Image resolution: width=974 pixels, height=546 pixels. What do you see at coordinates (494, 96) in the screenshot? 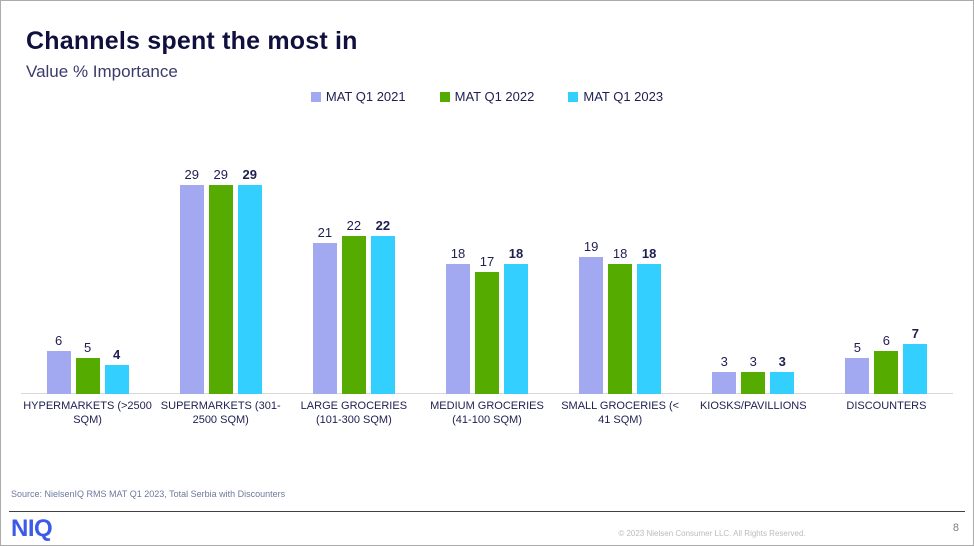
I see `legend-label: MAT Q1 2022` at bounding box center [494, 96].